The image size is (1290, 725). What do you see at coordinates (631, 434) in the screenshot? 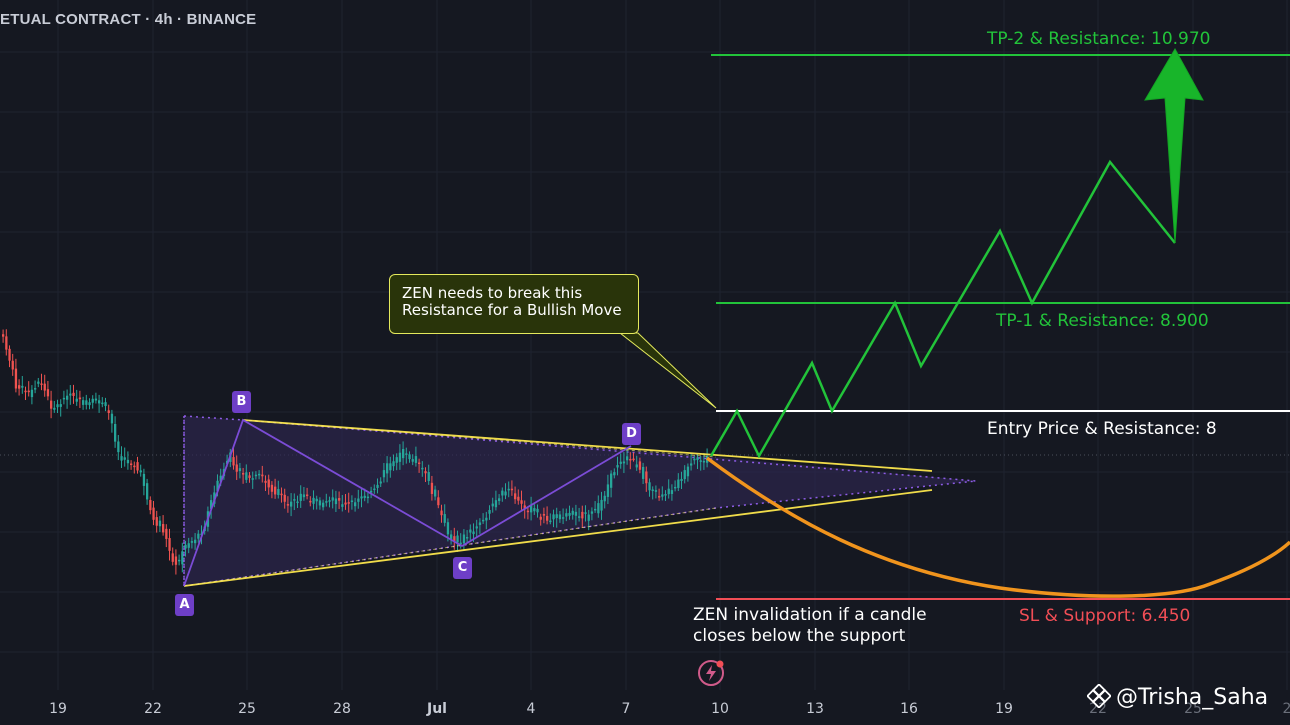
I see `point-d-label: D` at bounding box center [631, 434].